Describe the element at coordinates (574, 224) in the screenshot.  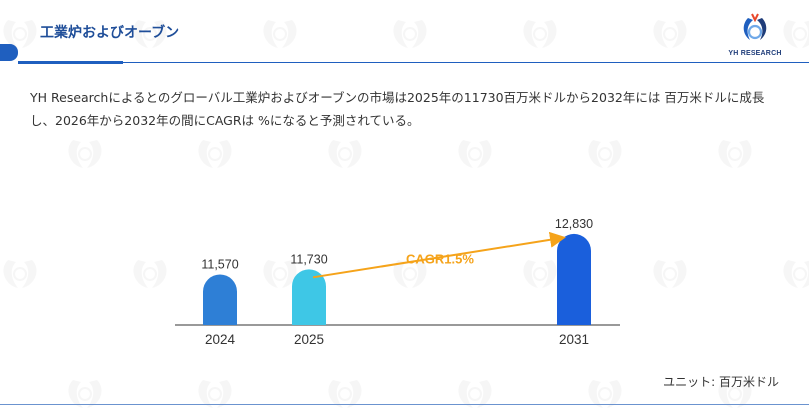
I see `data-label-2031: 12,830` at that location.